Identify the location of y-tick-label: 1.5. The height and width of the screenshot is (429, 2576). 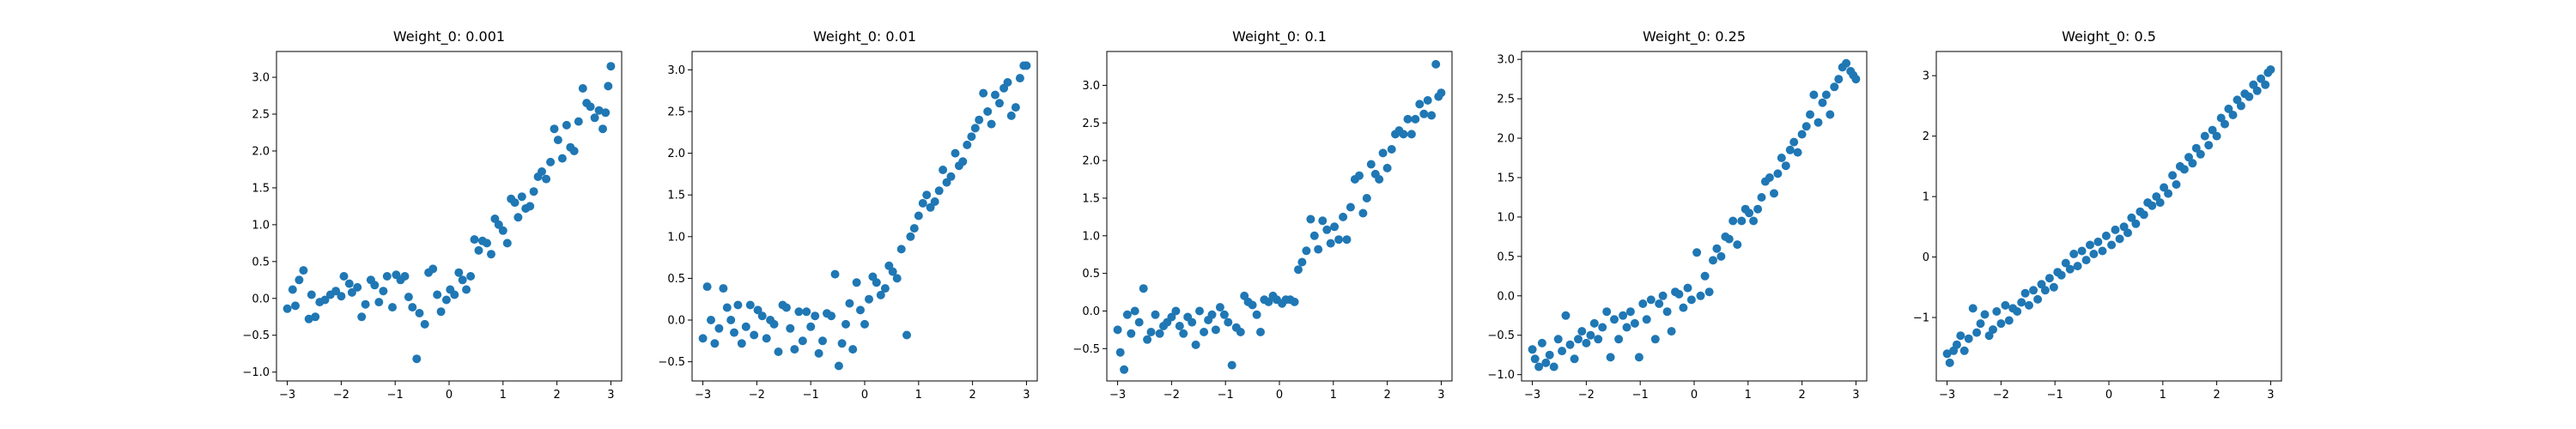
(1506, 178).